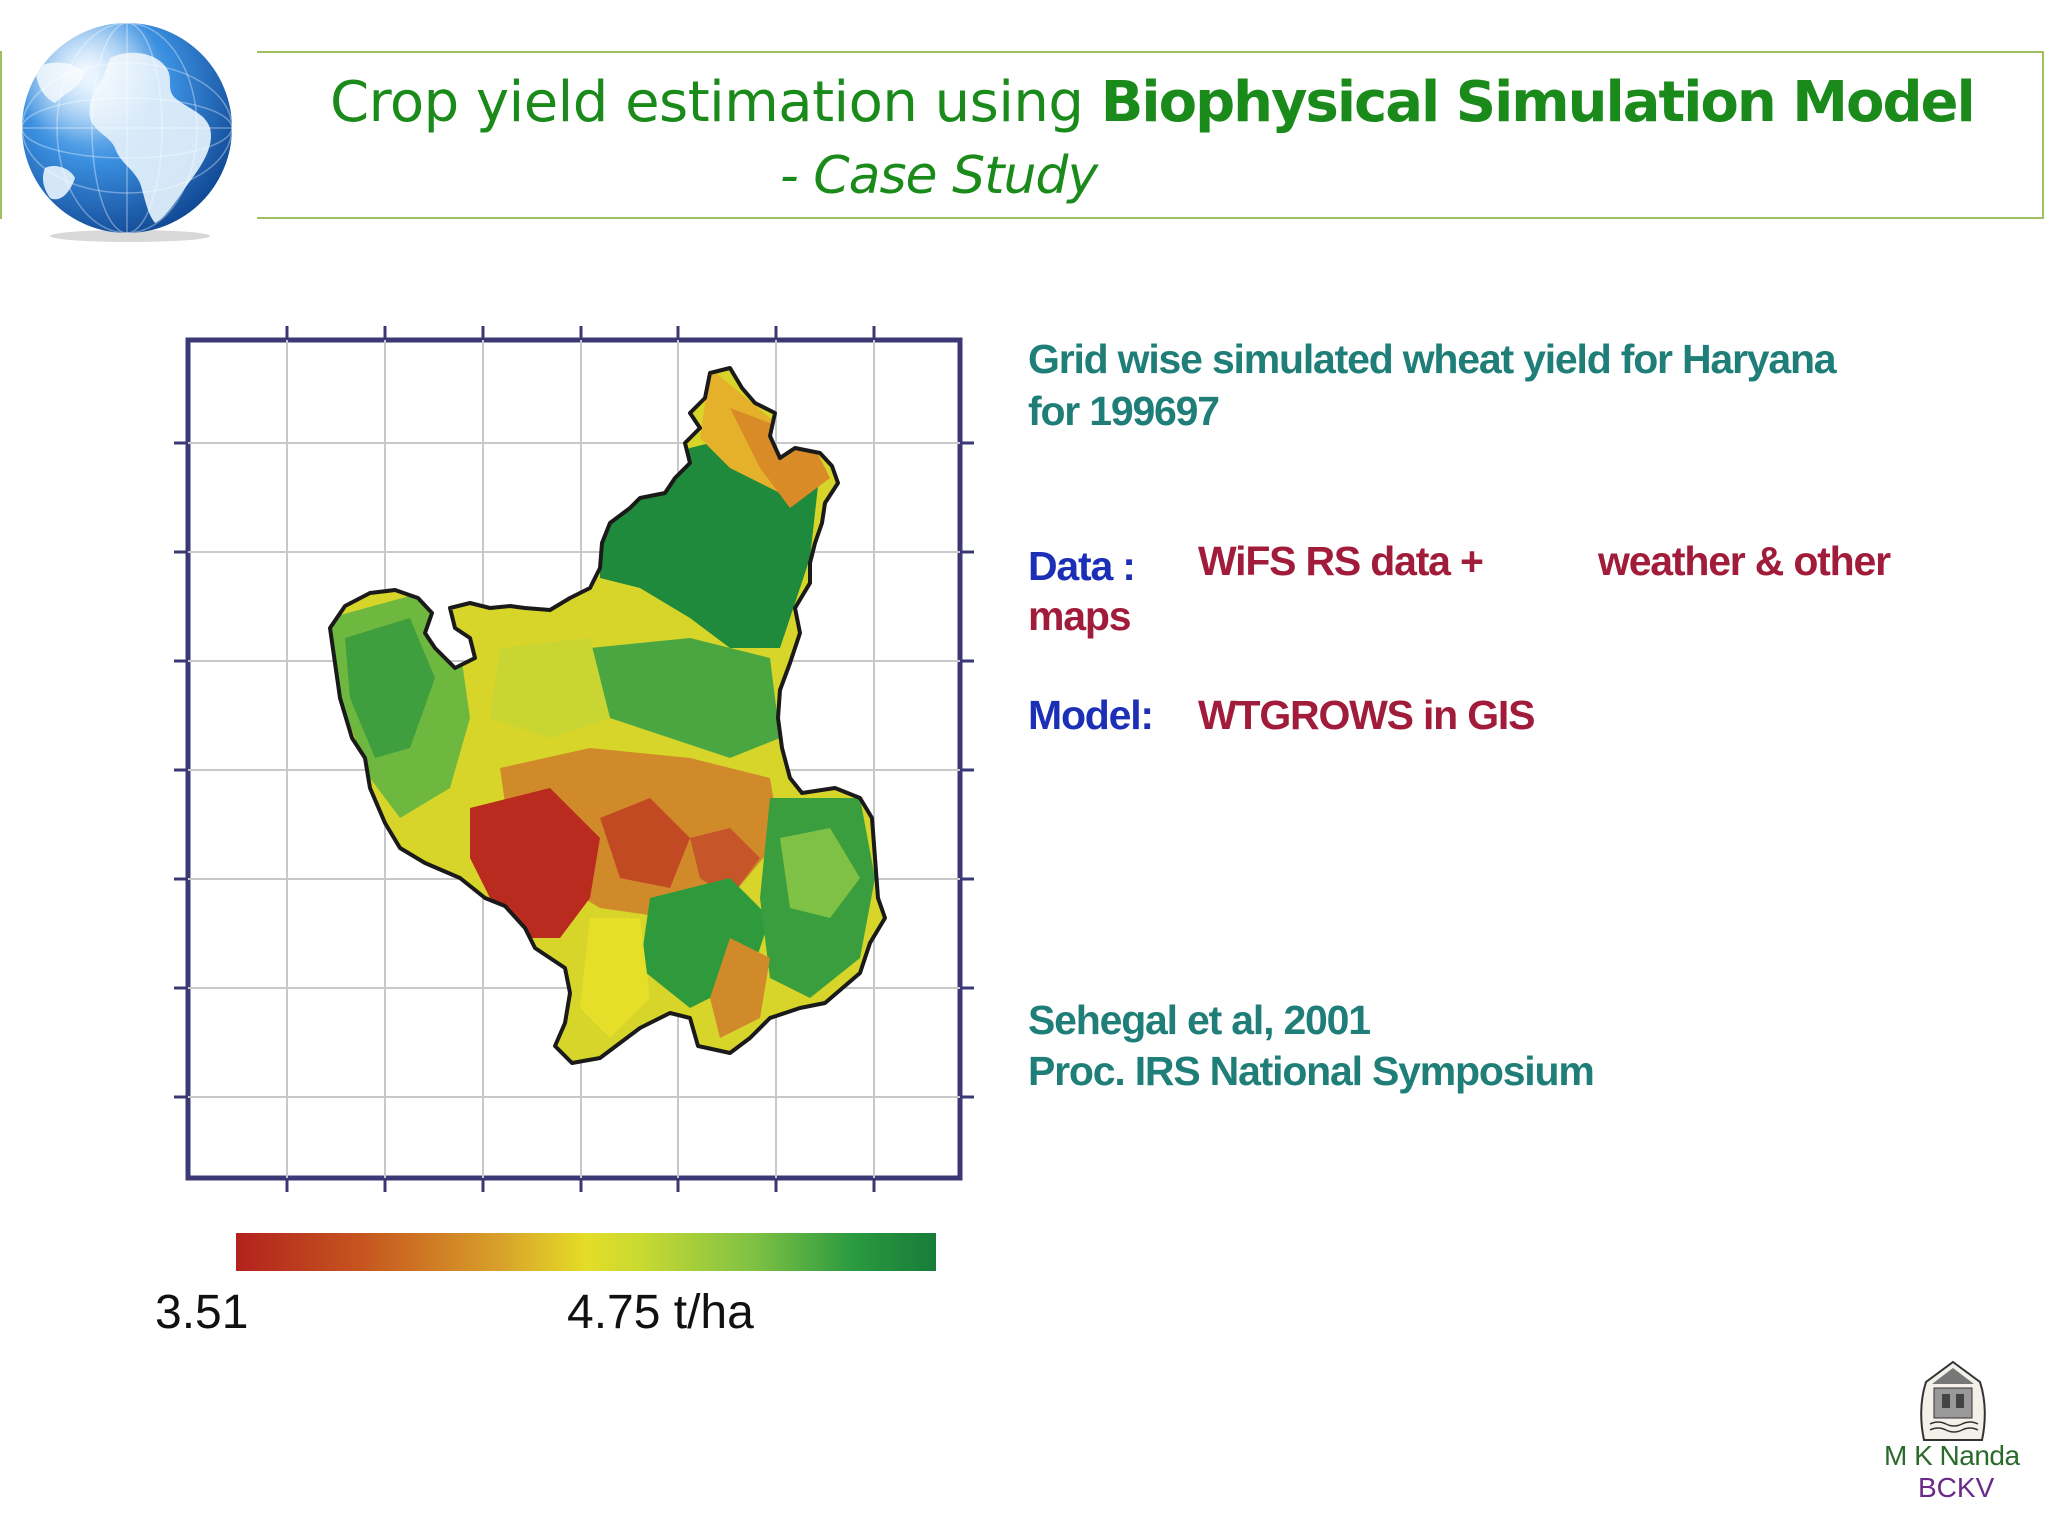 This screenshot has width=2048, height=1534. Describe the element at coordinates (715, 102) in the screenshot. I see `title-prefix: Crop yield estimation using` at that location.